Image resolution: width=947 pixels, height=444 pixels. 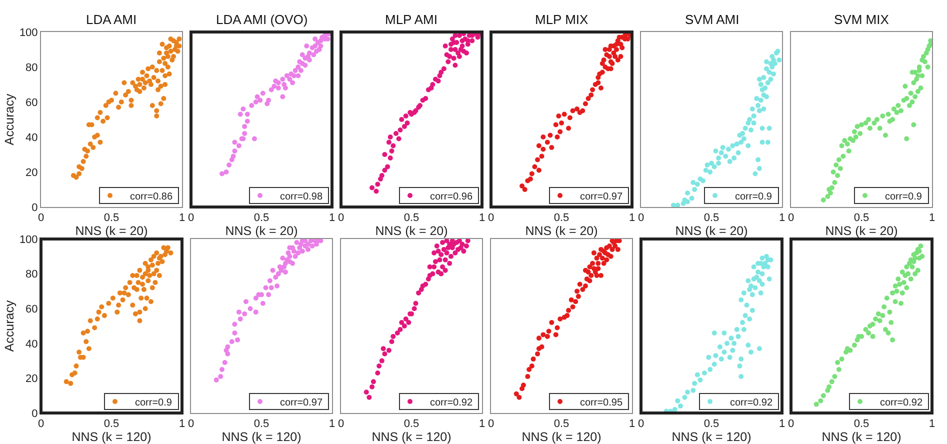 What do you see at coordinates (862, 19) in the screenshot?
I see `chart-title: SVM MIX` at bounding box center [862, 19].